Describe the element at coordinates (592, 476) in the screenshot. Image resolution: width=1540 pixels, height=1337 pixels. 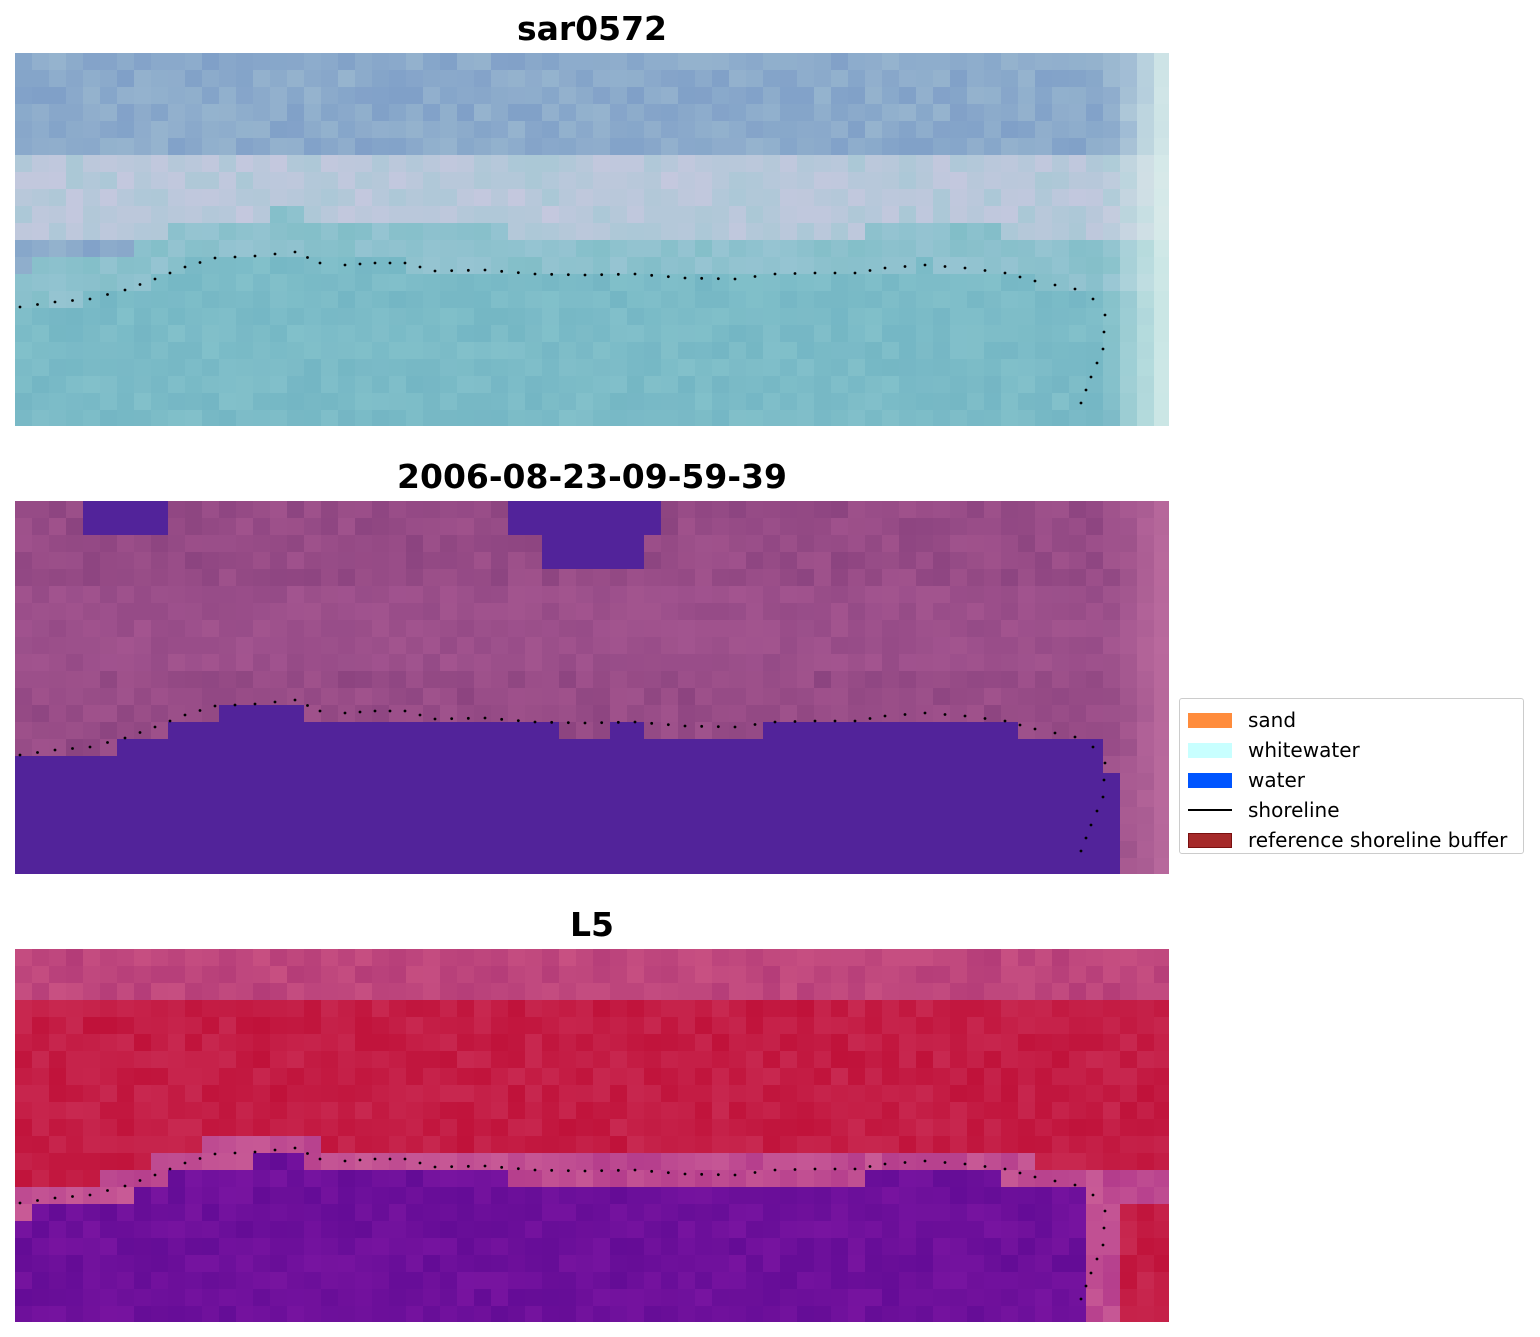
I see `panel-title-2: 2006-08-23-09-59-39` at that location.